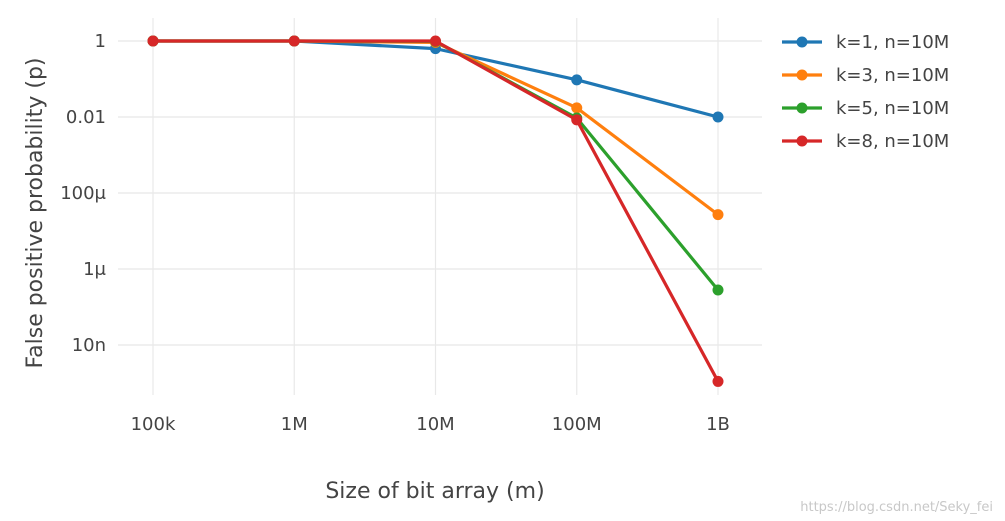 Image resolution: width=1005 pixels, height=521 pixels. Describe the element at coordinates (892, 141) in the screenshot. I see `legend-label: k=8, n=10M` at that location.